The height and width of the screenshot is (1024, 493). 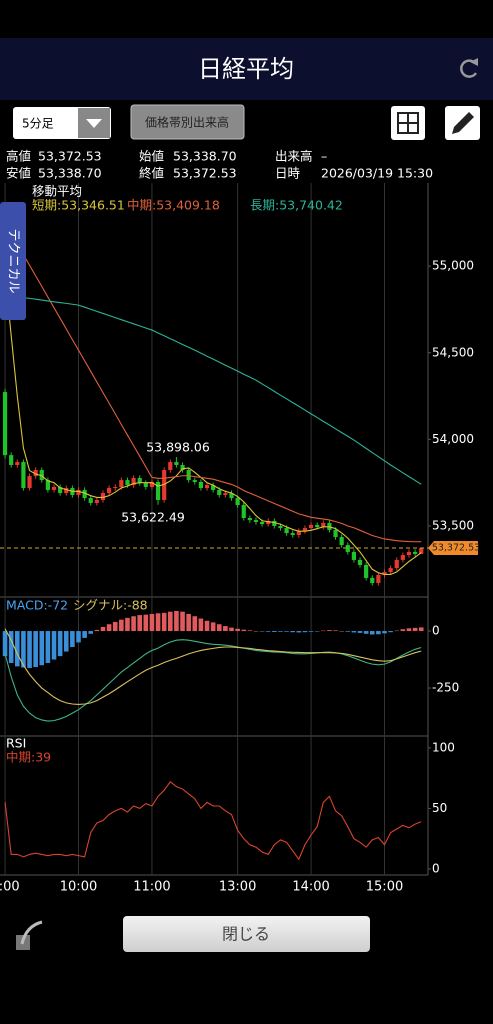 What do you see at coordinates (13, 261) in the screenshot?
I see `side-tab: テクニカル` at bounding box center [13, 261].